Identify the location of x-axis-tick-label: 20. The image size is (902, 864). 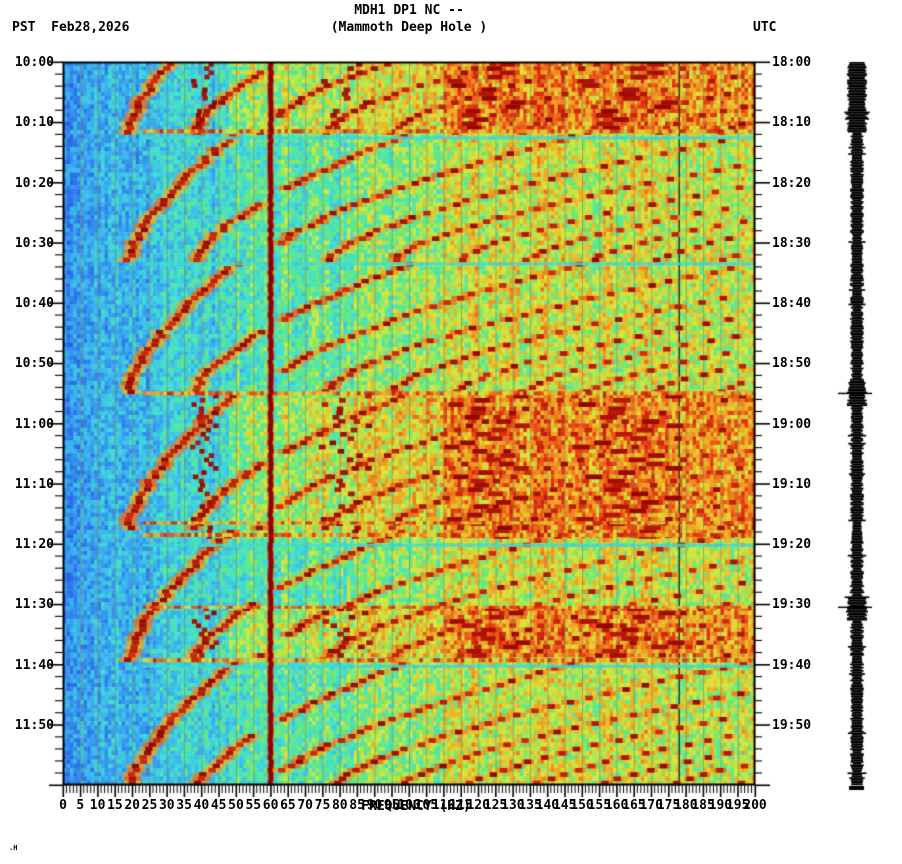
(132, 805).